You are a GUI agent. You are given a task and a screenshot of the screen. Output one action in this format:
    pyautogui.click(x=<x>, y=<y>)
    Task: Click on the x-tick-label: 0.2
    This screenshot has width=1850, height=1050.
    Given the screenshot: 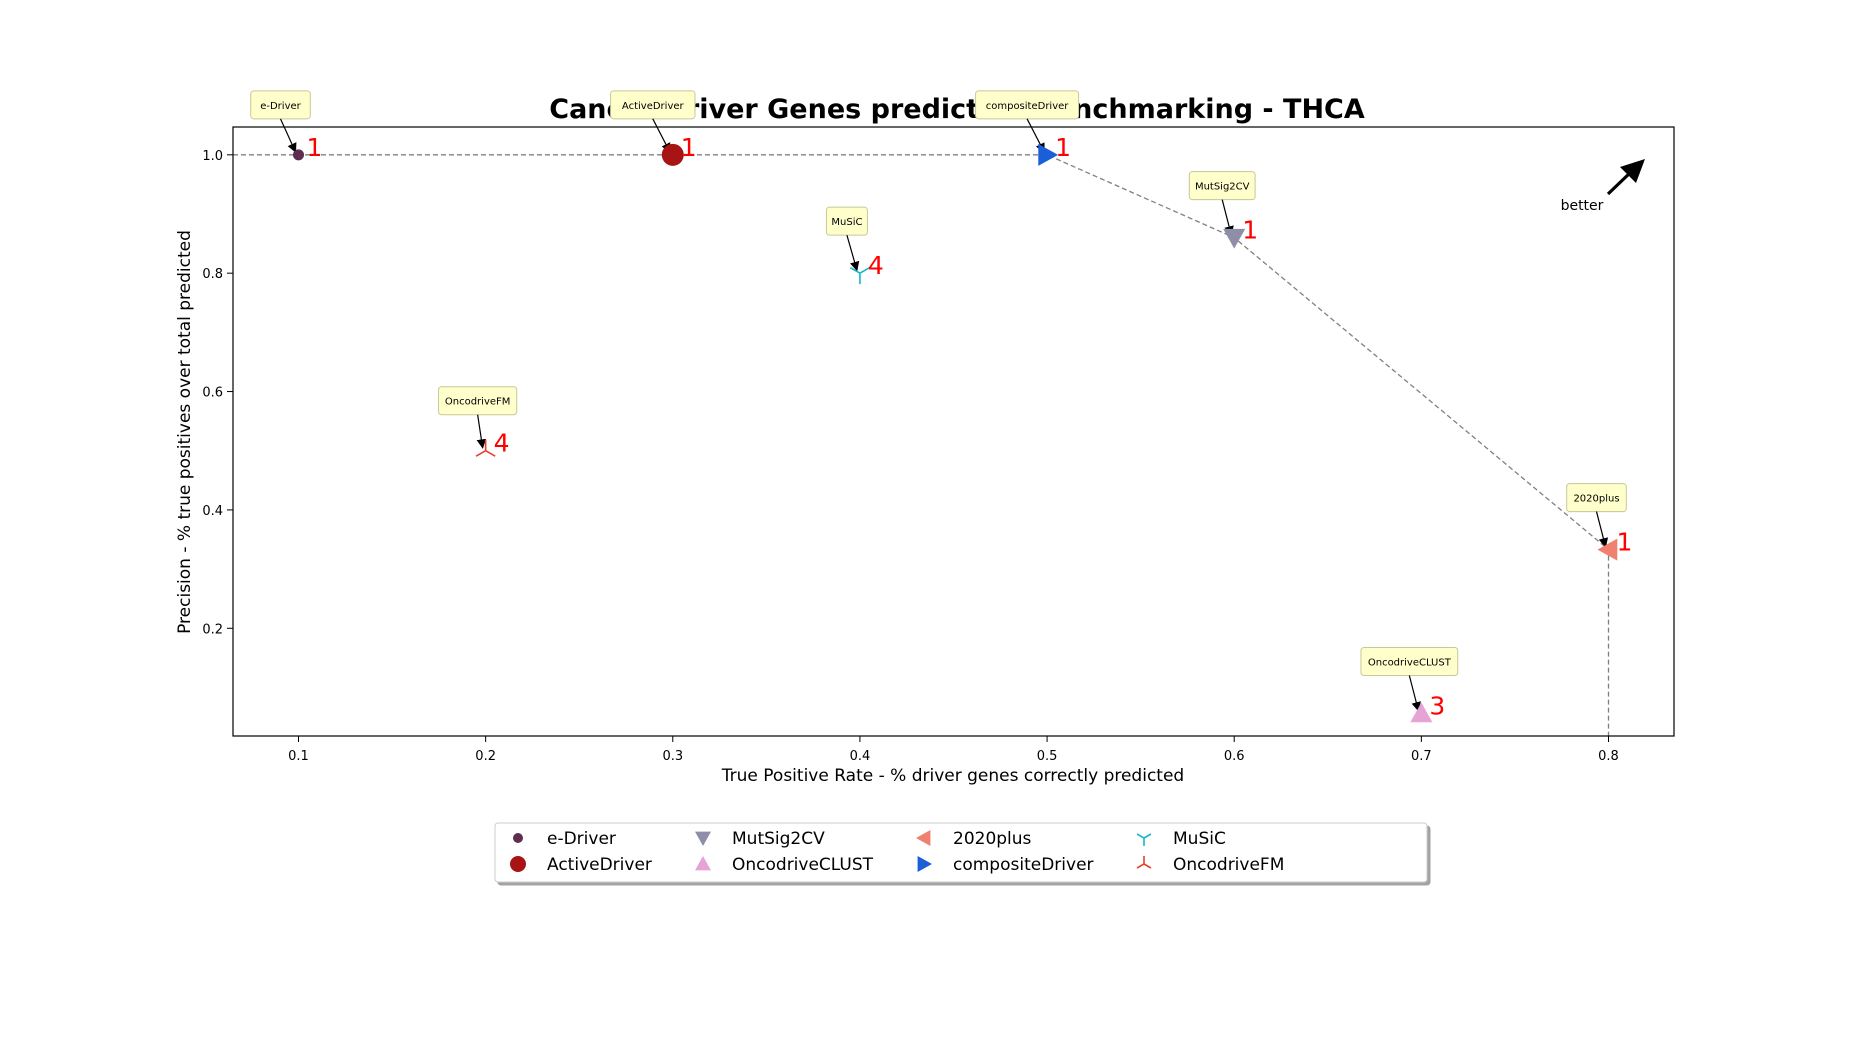 What is the action you would take?
    pyautogui.click(x=485, y=756)
    